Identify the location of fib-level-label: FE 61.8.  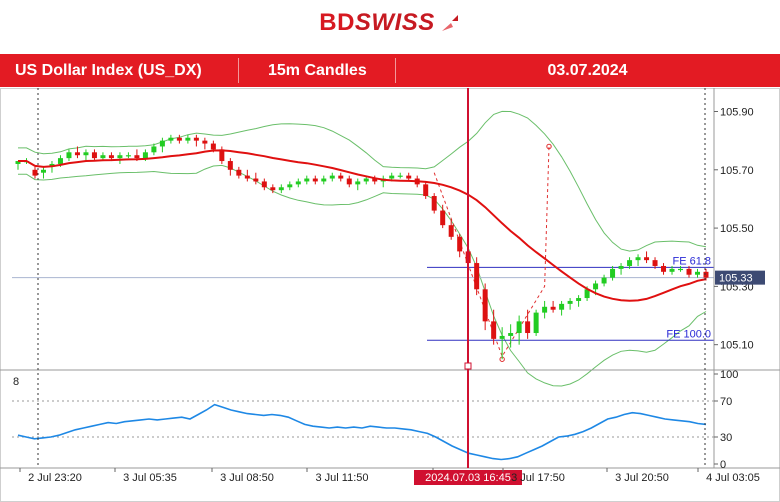
(691, 261).